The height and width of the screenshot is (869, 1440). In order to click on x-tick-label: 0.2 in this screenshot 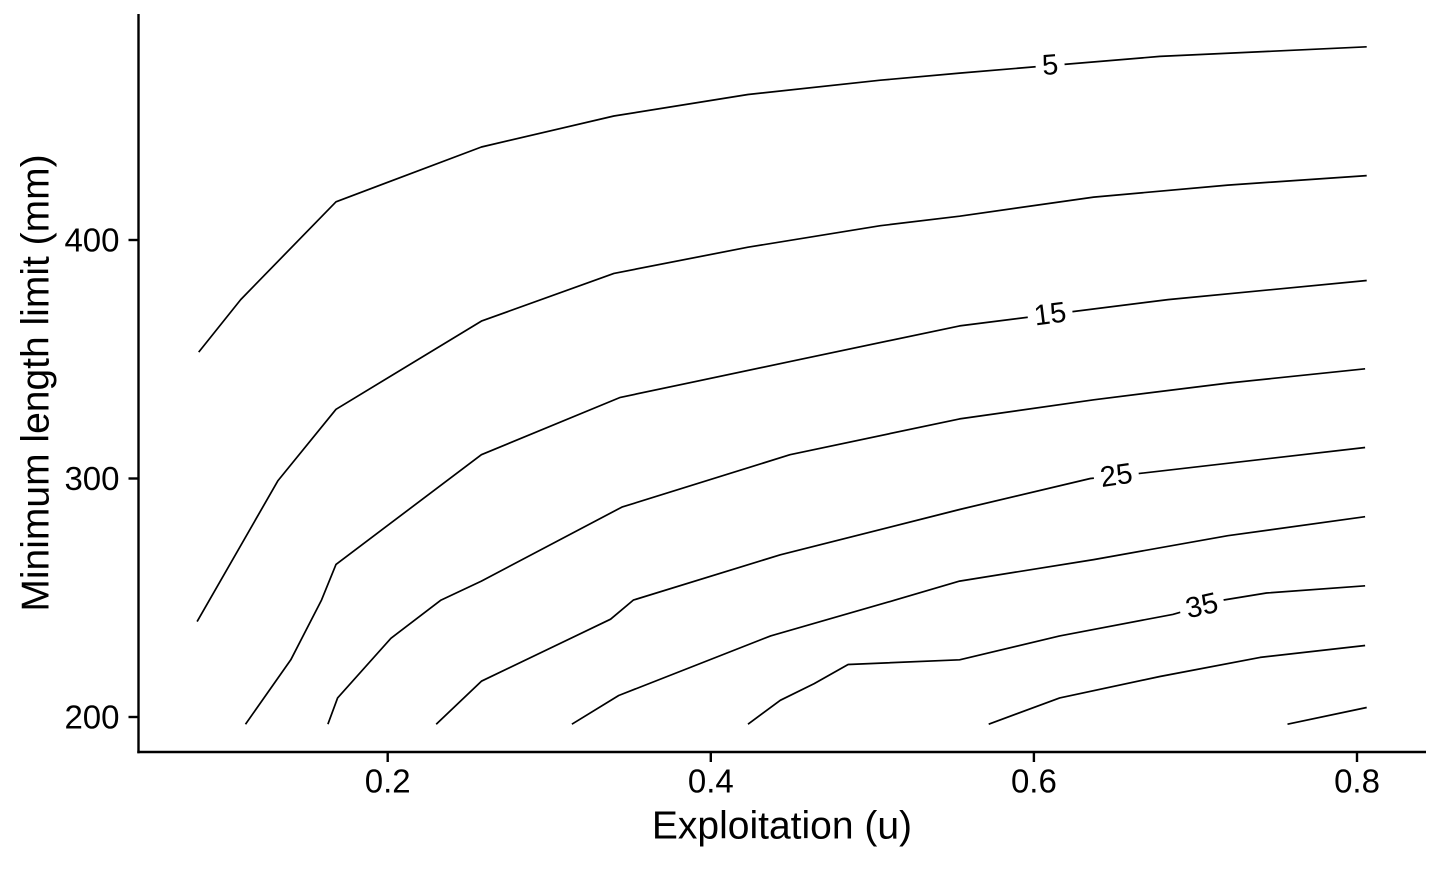, I will do `click(388, 781)`.